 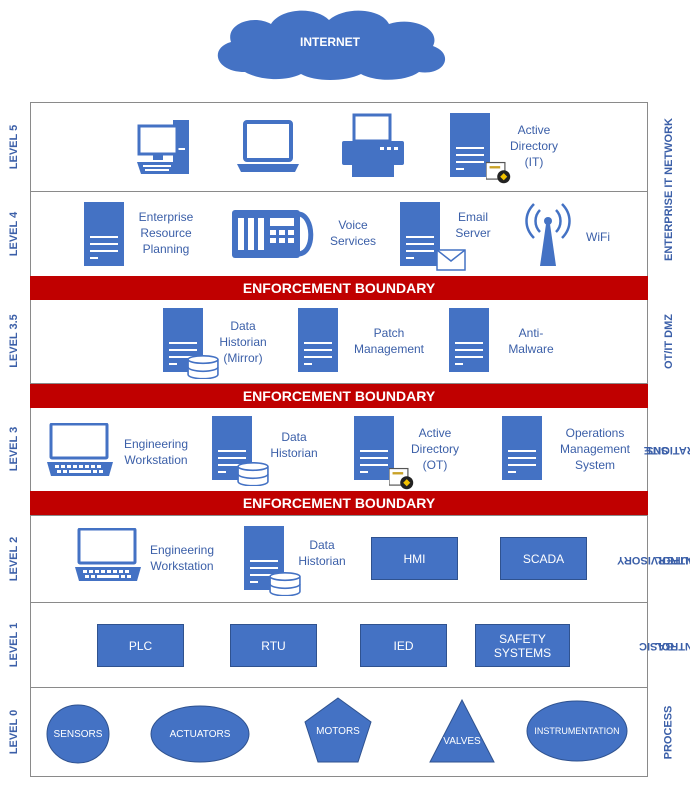 I want to click on instrumentation-label: INSTRUMENTATION, so click(x=577, y=731).